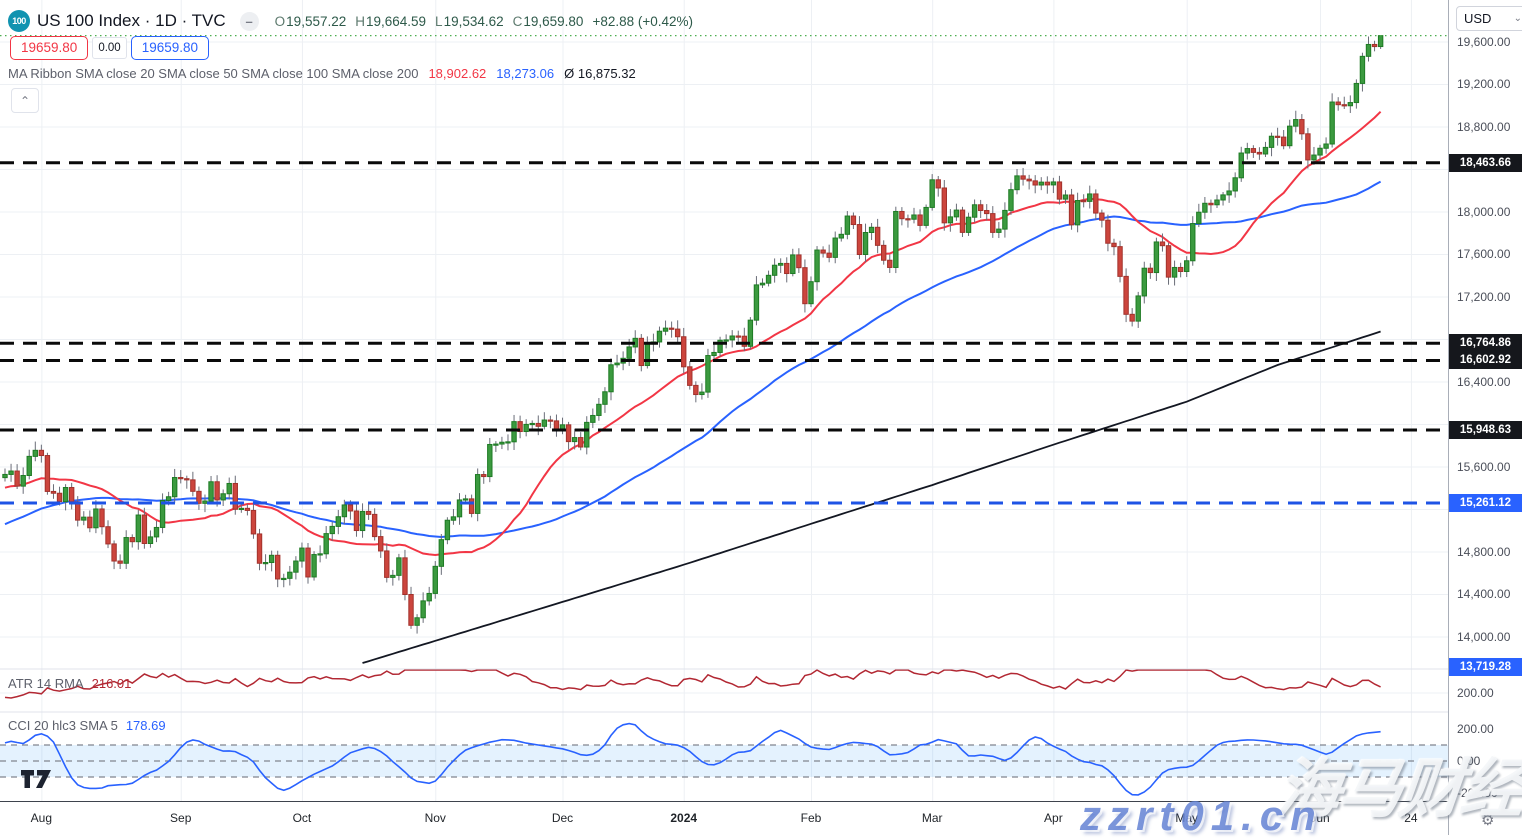  Describe the element at coordinates (1469, 761) in the screenshot. I see `price-axis-label: 0.00` at that location.